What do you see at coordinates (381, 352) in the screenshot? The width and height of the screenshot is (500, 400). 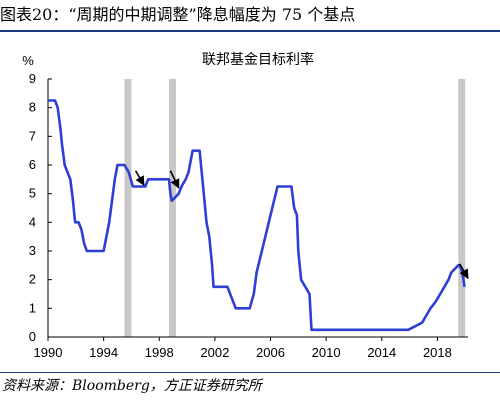 I see `x-tick-label: 2014` at bounding box center [381, 352].